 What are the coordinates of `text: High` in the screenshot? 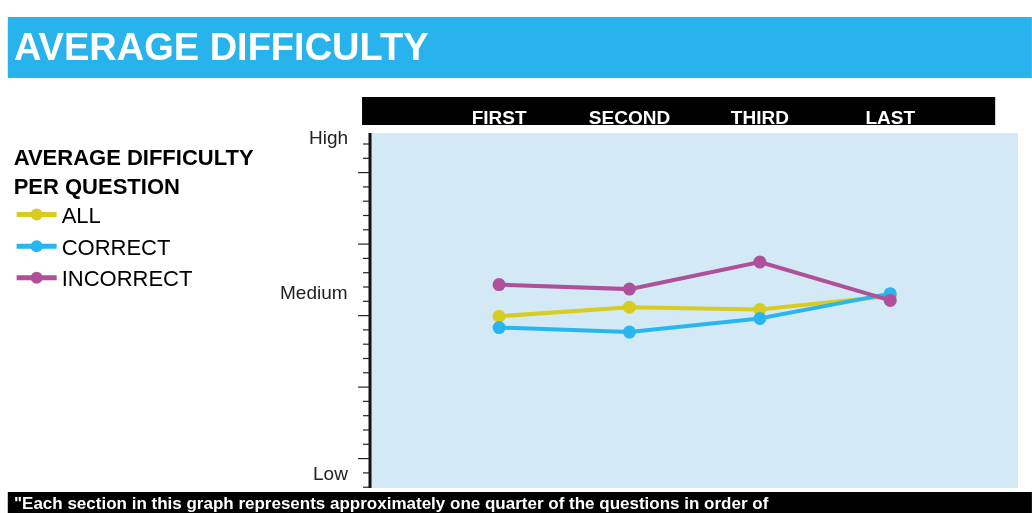 It's located at (329, 137).